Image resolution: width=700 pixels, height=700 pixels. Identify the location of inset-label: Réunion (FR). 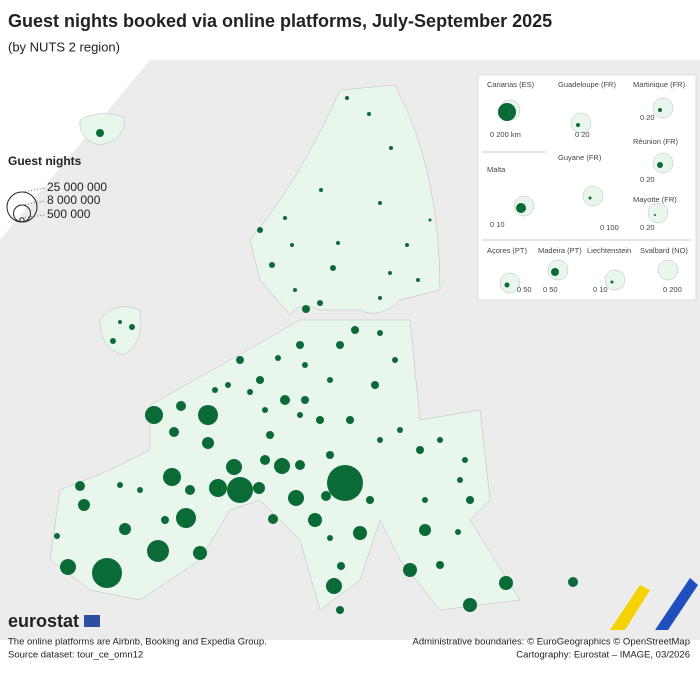
(656, 141).